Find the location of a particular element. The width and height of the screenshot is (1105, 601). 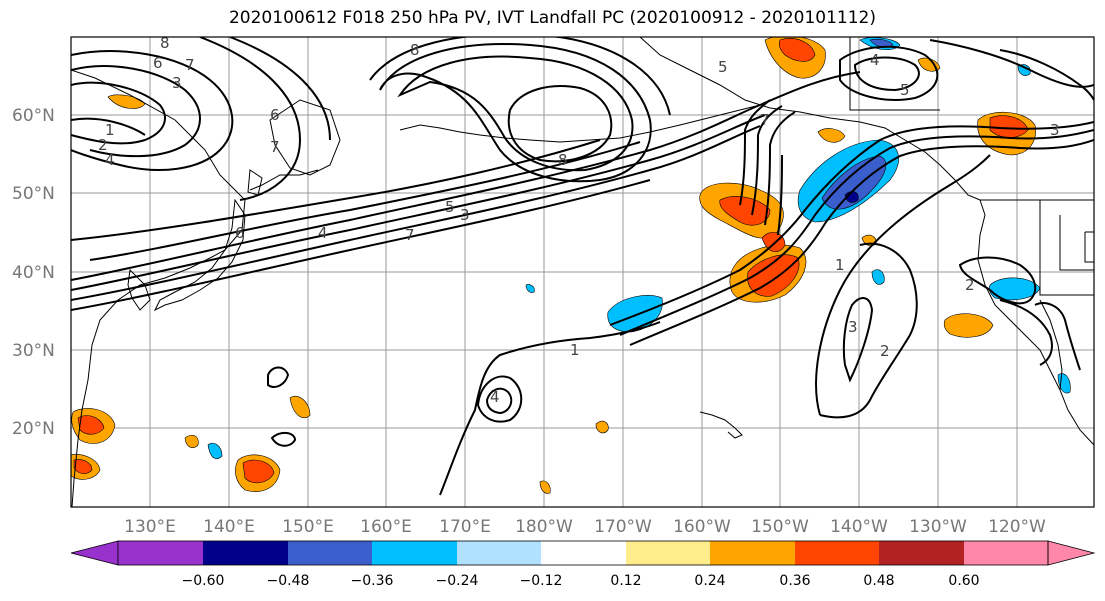

lat-label: 50°N is located at coordinates (33, 194).